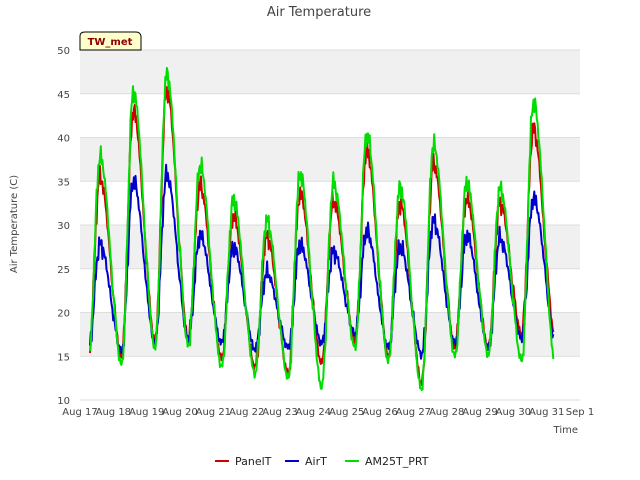 Image resolution: width=640 pixels, height=480 pixels. Describe the element at coordinates (213, 412) in the screenshot. I see `x-tick-label: Aug 21` at that location.